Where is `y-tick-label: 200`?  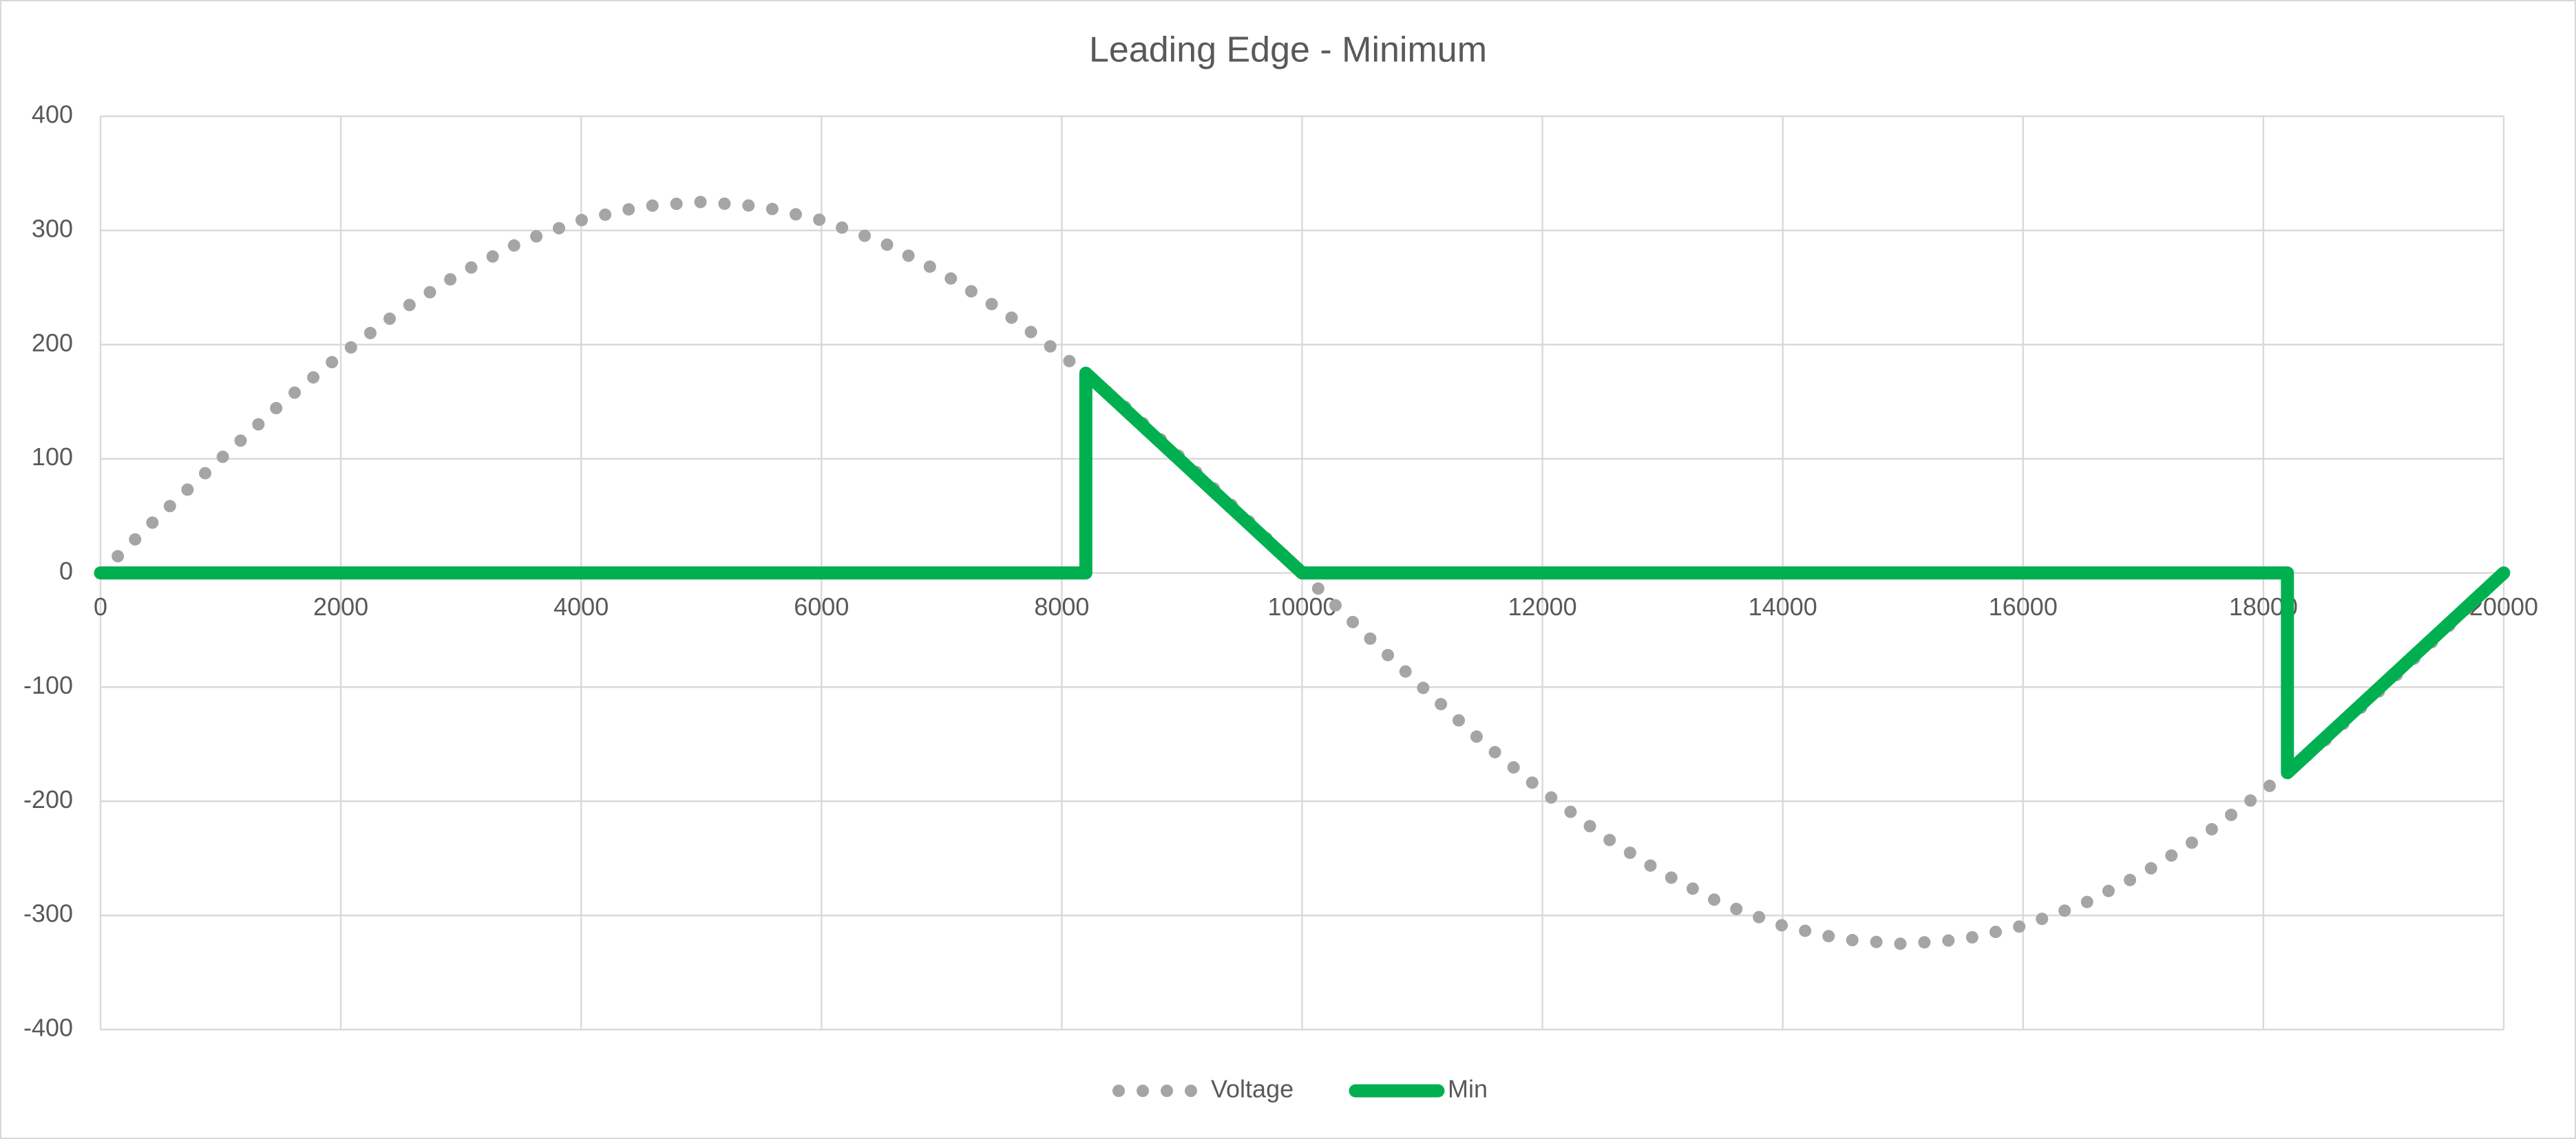 y-tick-label: 200 is located at coordinates (53, 342).